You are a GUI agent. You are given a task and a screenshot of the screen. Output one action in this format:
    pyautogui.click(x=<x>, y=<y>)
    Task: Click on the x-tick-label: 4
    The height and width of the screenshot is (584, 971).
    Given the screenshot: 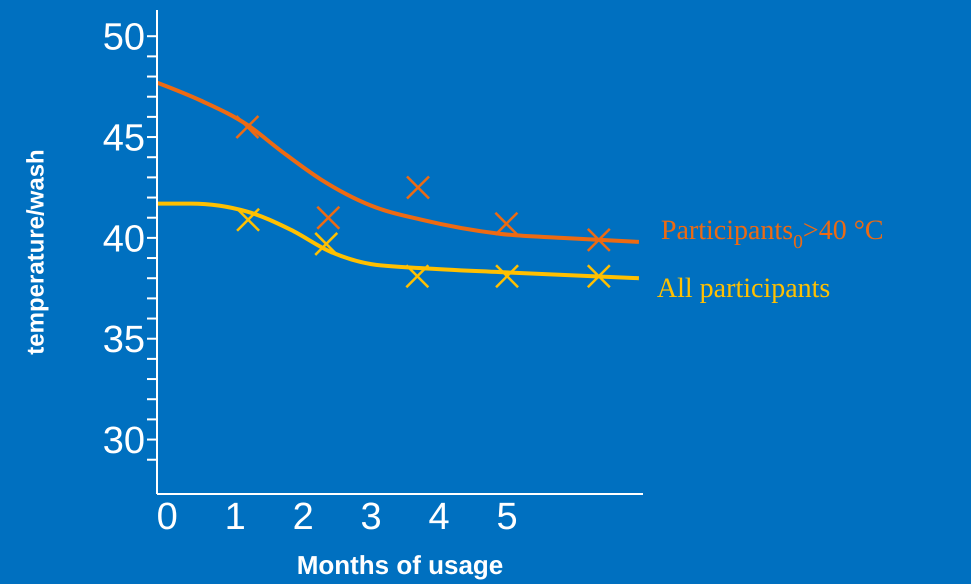 What is the action you would take?
    pyautogui.click(x=439, y=517)
    